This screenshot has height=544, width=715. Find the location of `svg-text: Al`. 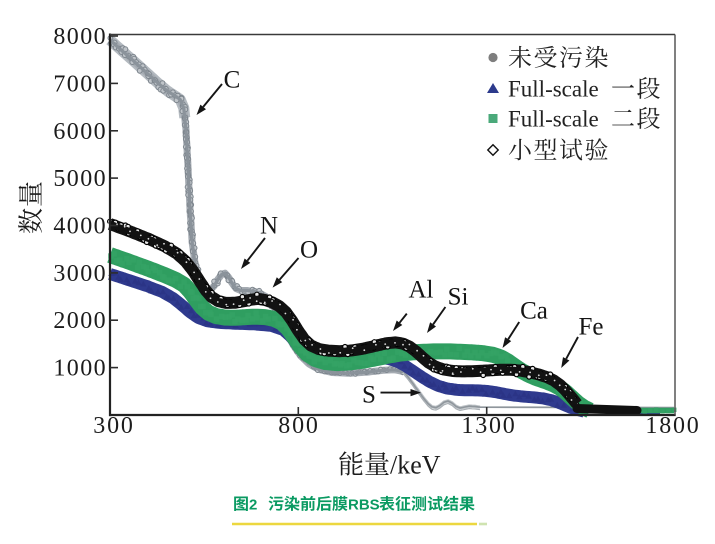

svg-text: Al is located at coordinates (421, 289).